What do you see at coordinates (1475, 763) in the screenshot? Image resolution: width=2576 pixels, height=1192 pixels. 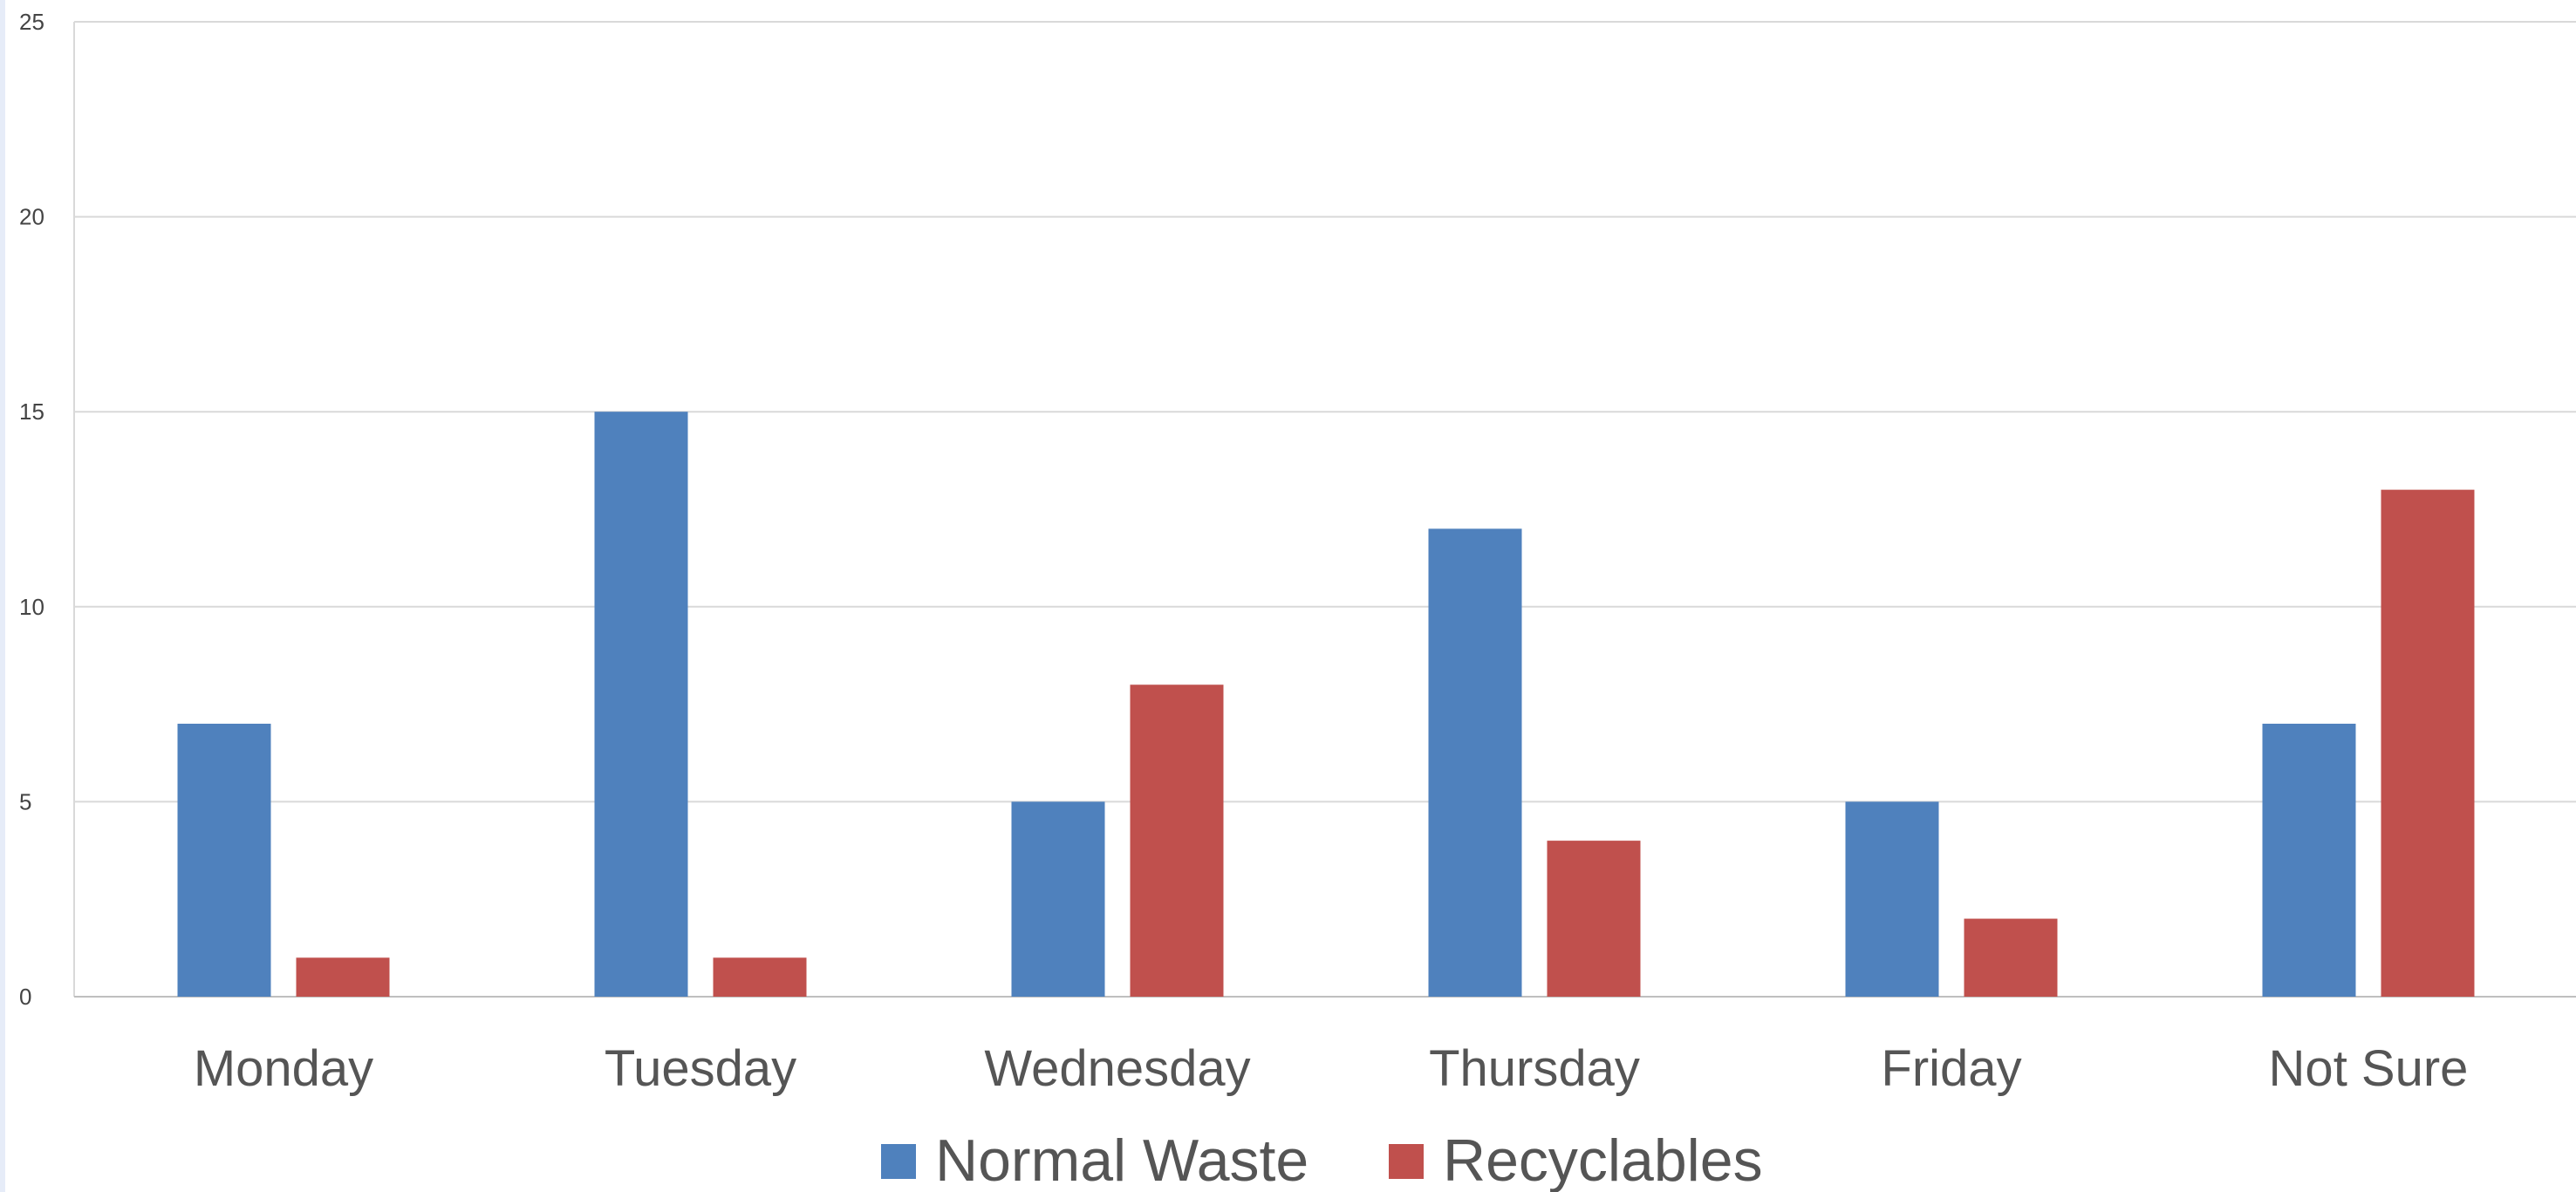 I see `bar-normal-waste-thursday` at bounding box center [1475, 763].